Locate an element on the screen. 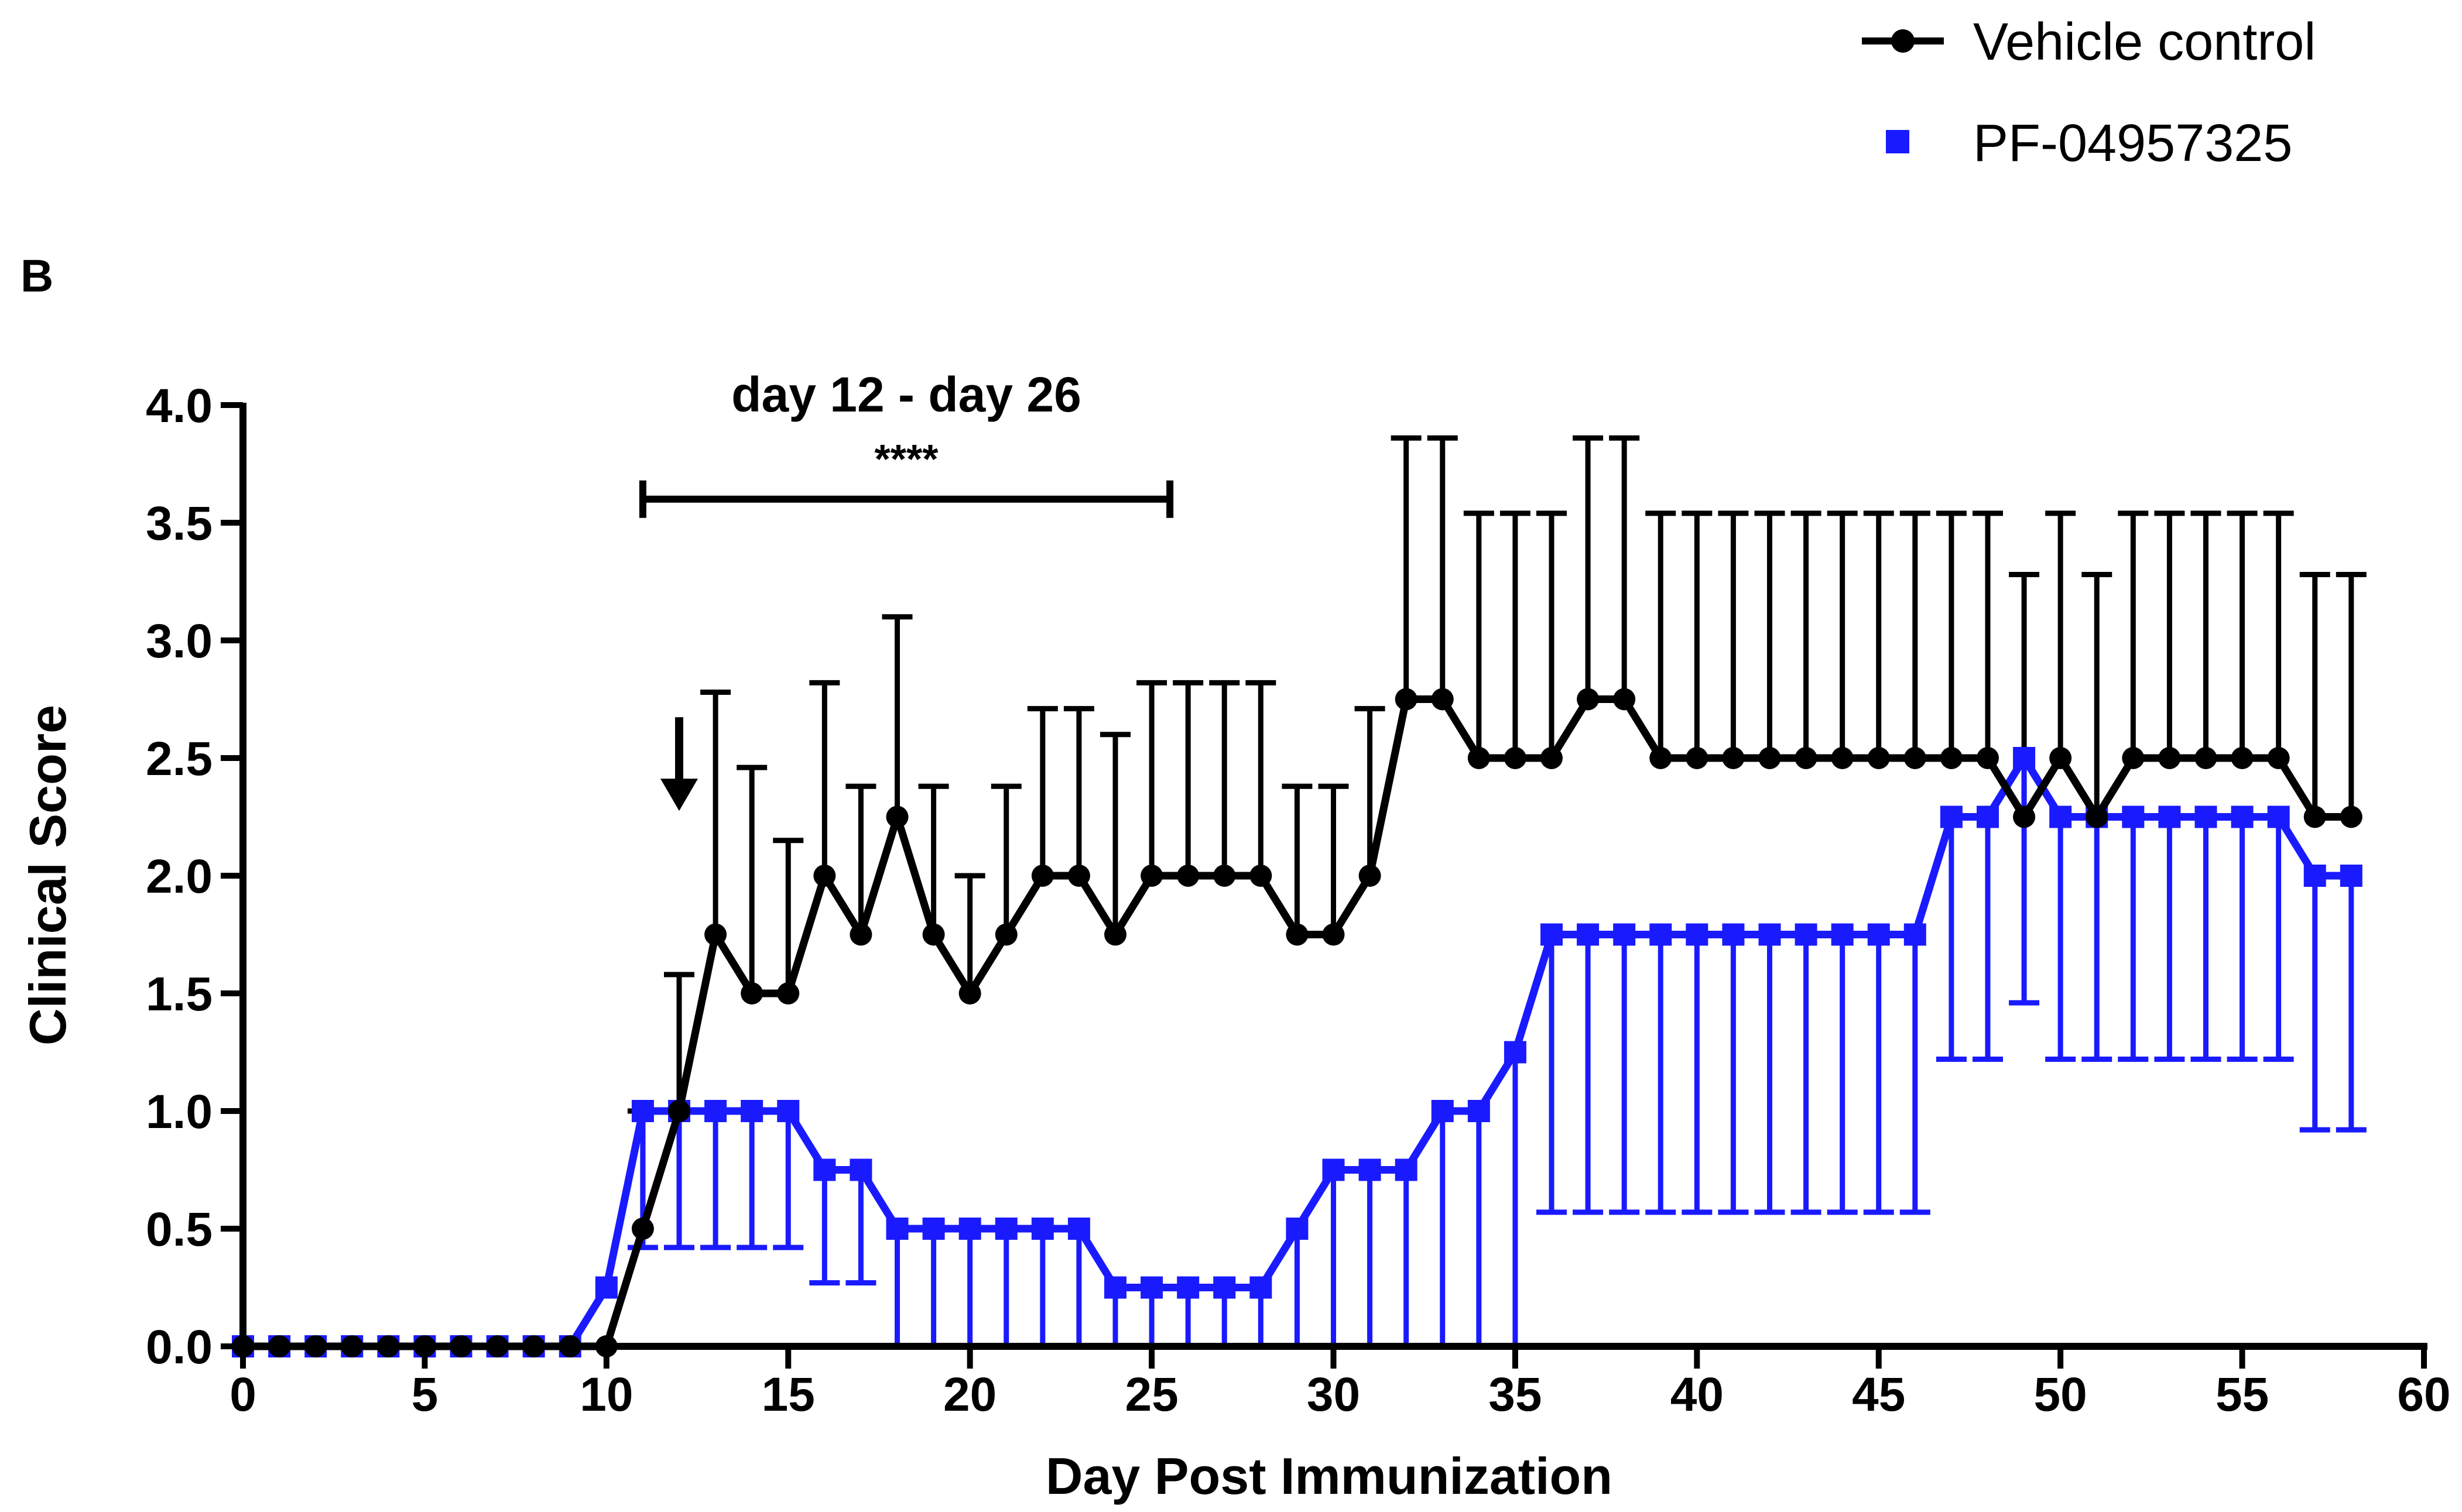 This screenshot has height=1512, width=2462. y-tick-label: 3.0 is located at coordinates (179, 641).